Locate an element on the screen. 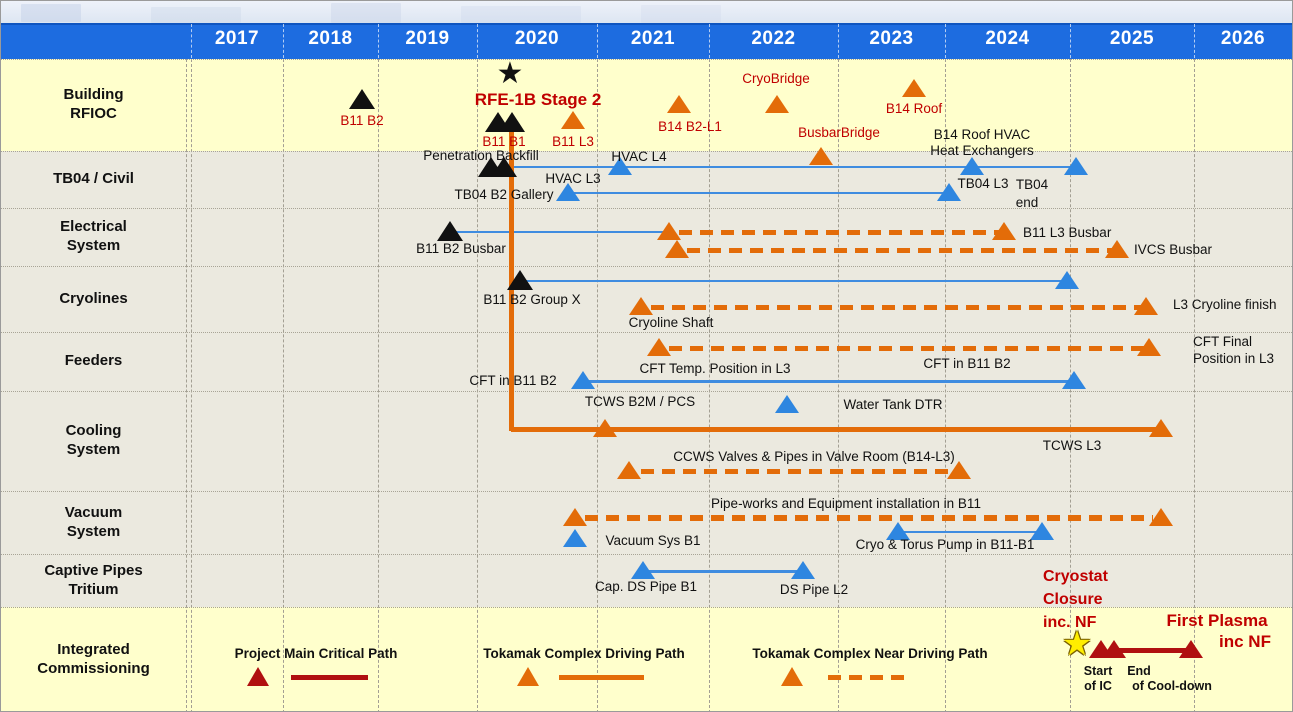 Image resolution: width=1293 pixels, height=712 pixels. label-b11-l3-busbar: B11 L3 Busbar is located at coordinates (1067, 232).